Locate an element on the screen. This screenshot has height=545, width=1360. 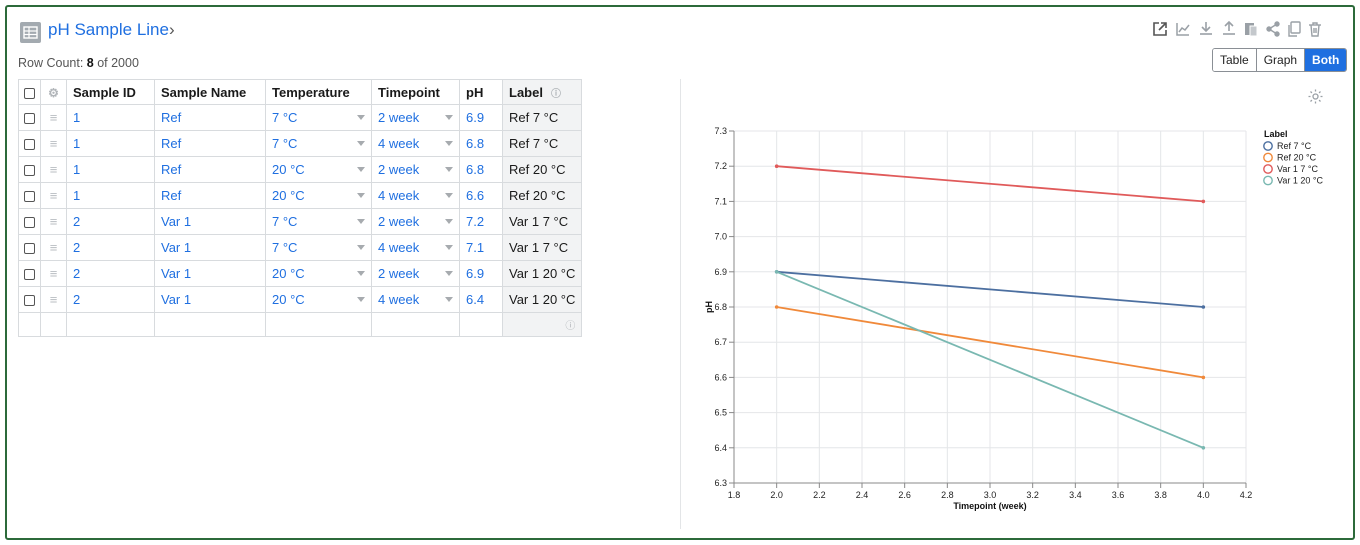
copy-icon is located at coordinates (1294, 29).